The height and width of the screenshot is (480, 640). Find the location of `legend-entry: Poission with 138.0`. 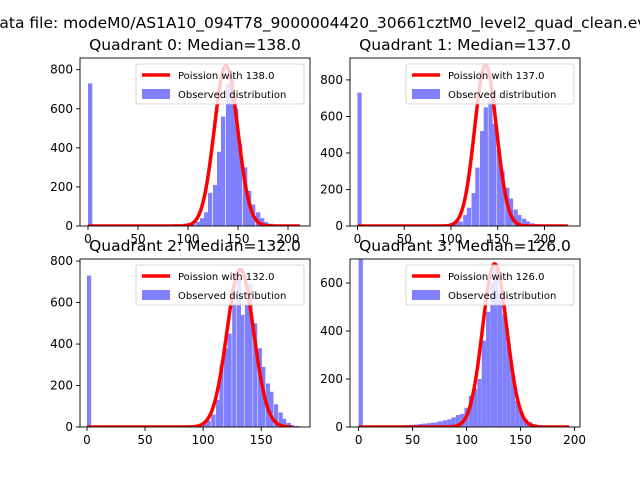

legend-entry: Poission with 138.0 is located at coordinates (226, 76).